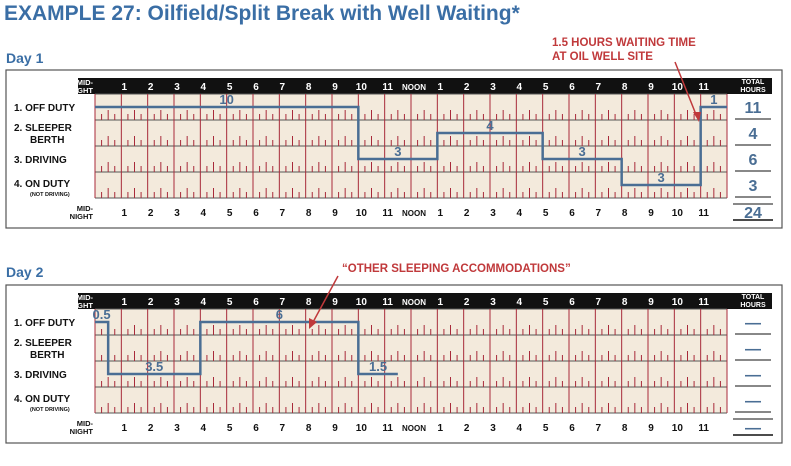  What do you see at coordinates (441, 87) in the screenshot?
I see `header-hour-label: 1` at bounding box center [441, 87].